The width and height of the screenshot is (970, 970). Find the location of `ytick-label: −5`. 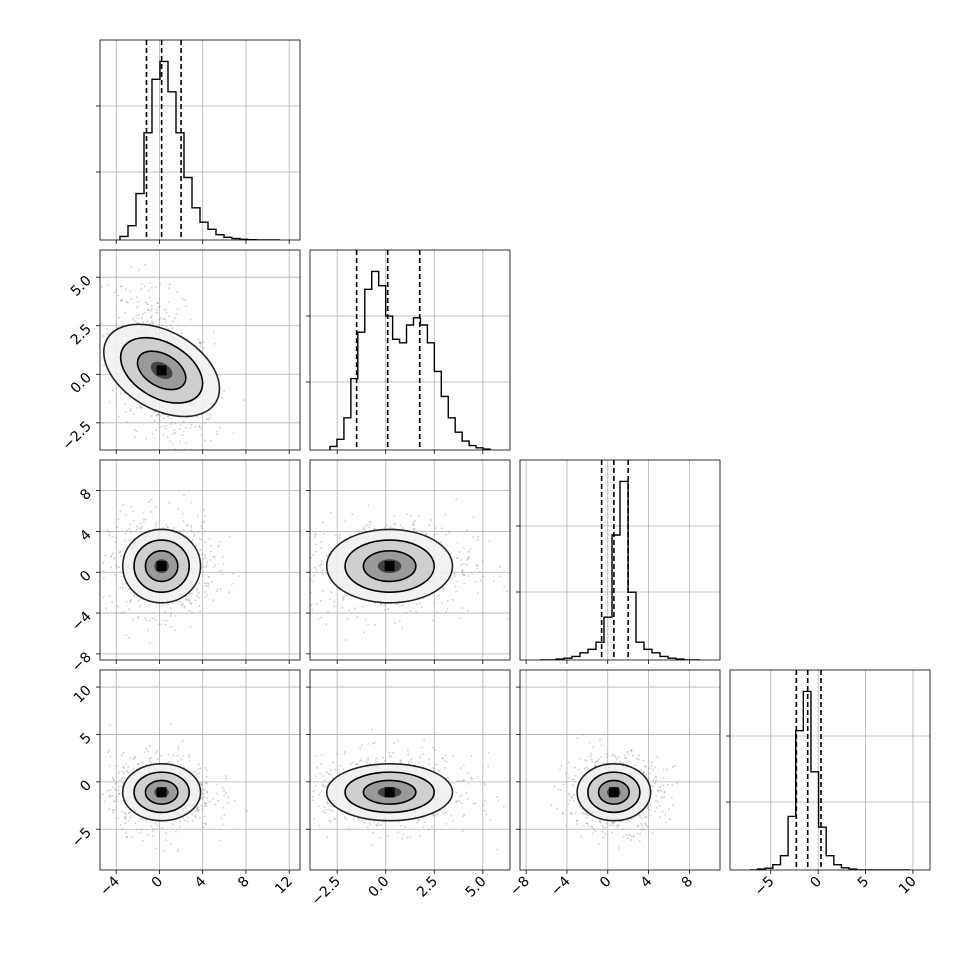

ytick-label: −5 is located at coordinates (82, 838).